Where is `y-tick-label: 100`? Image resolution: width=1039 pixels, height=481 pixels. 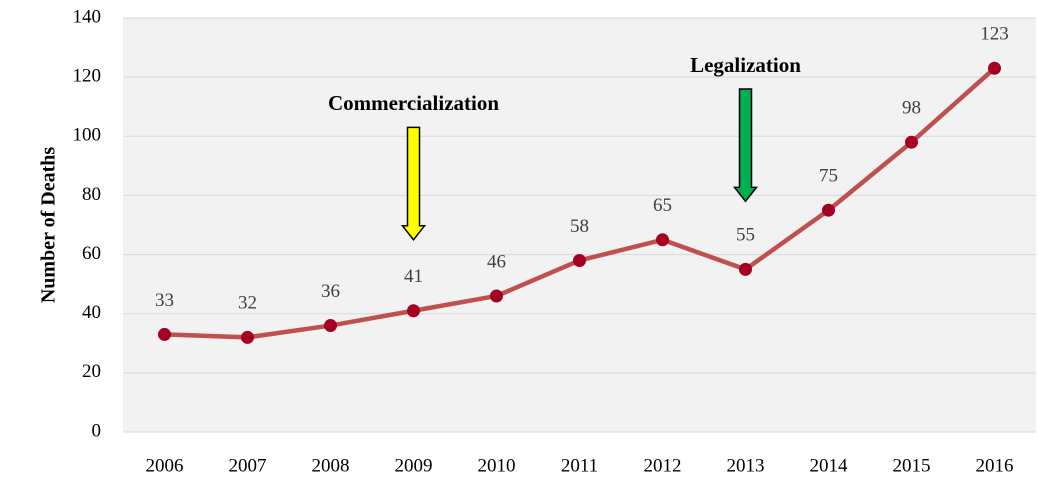 y-tick-label: 100 is located at coordinates (87, 135).